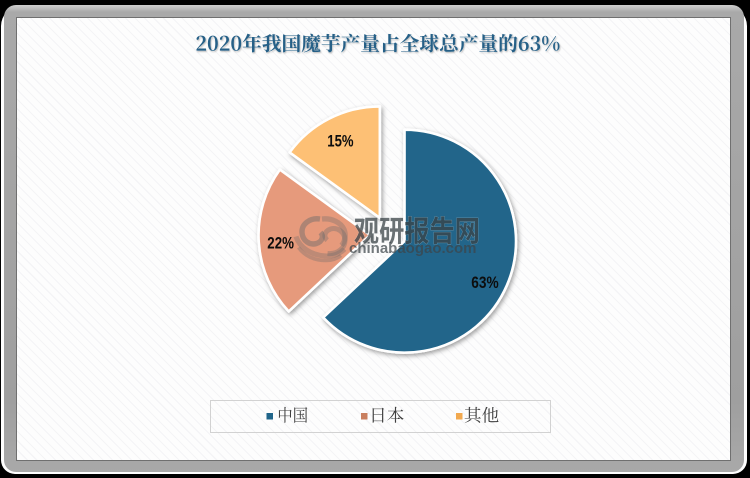  What do you see at coordinates (484, 282) in the screenshot?
I see `svg-text: 63%` at bounding box center [484, 282].